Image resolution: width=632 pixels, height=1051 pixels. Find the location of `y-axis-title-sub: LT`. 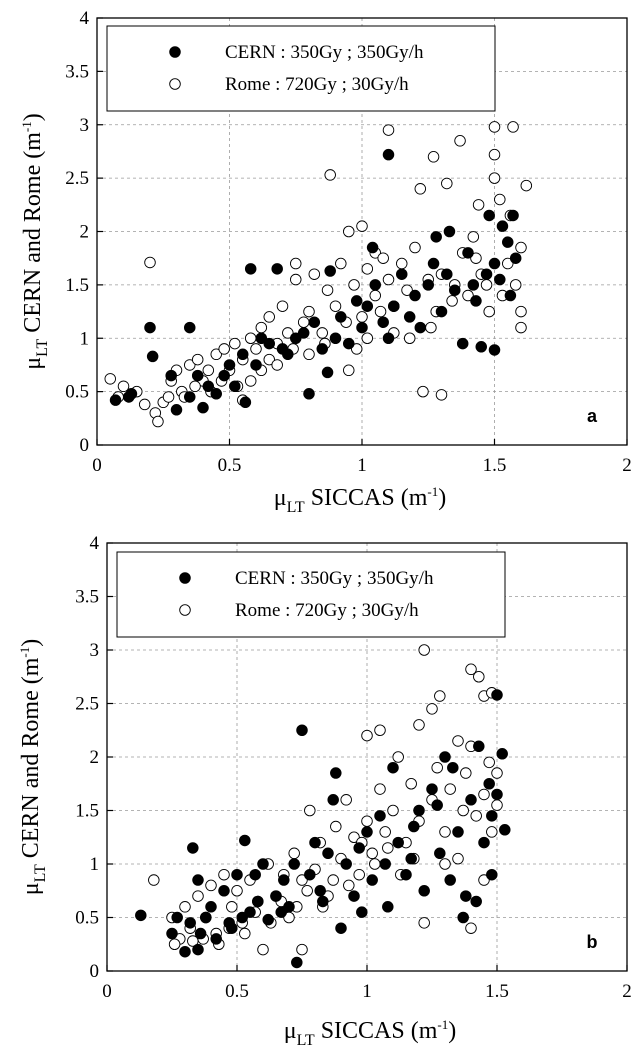

y-axis-title-sub: LT is located at coordinates (42, 348).